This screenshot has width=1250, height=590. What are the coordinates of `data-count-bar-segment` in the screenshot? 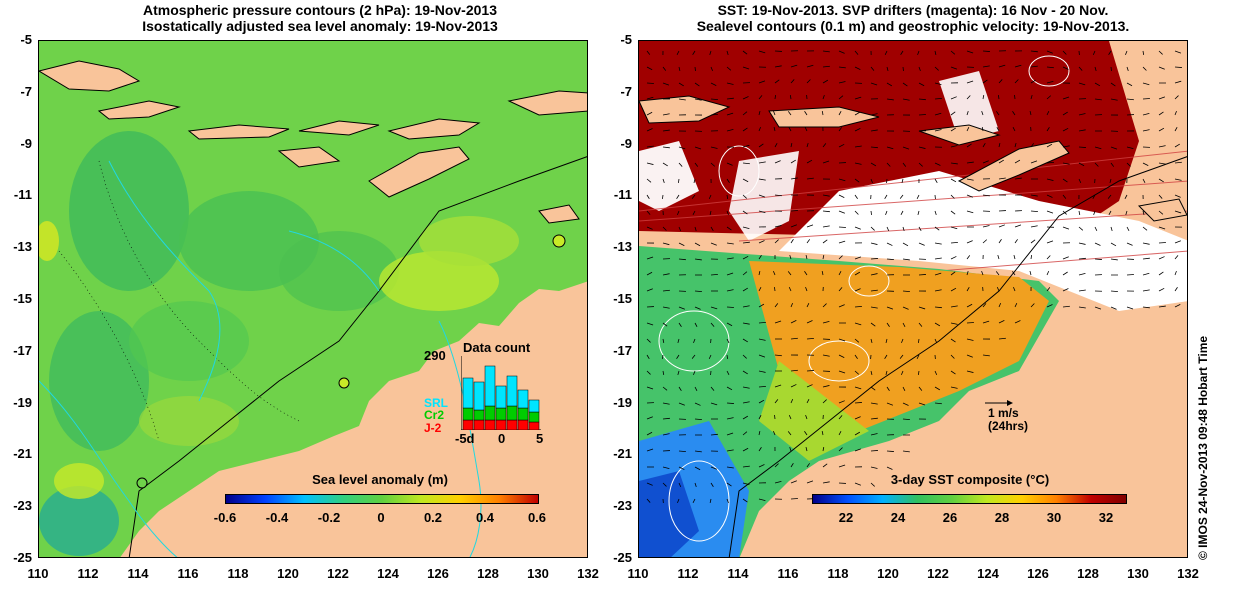 It's located at (523, 414).